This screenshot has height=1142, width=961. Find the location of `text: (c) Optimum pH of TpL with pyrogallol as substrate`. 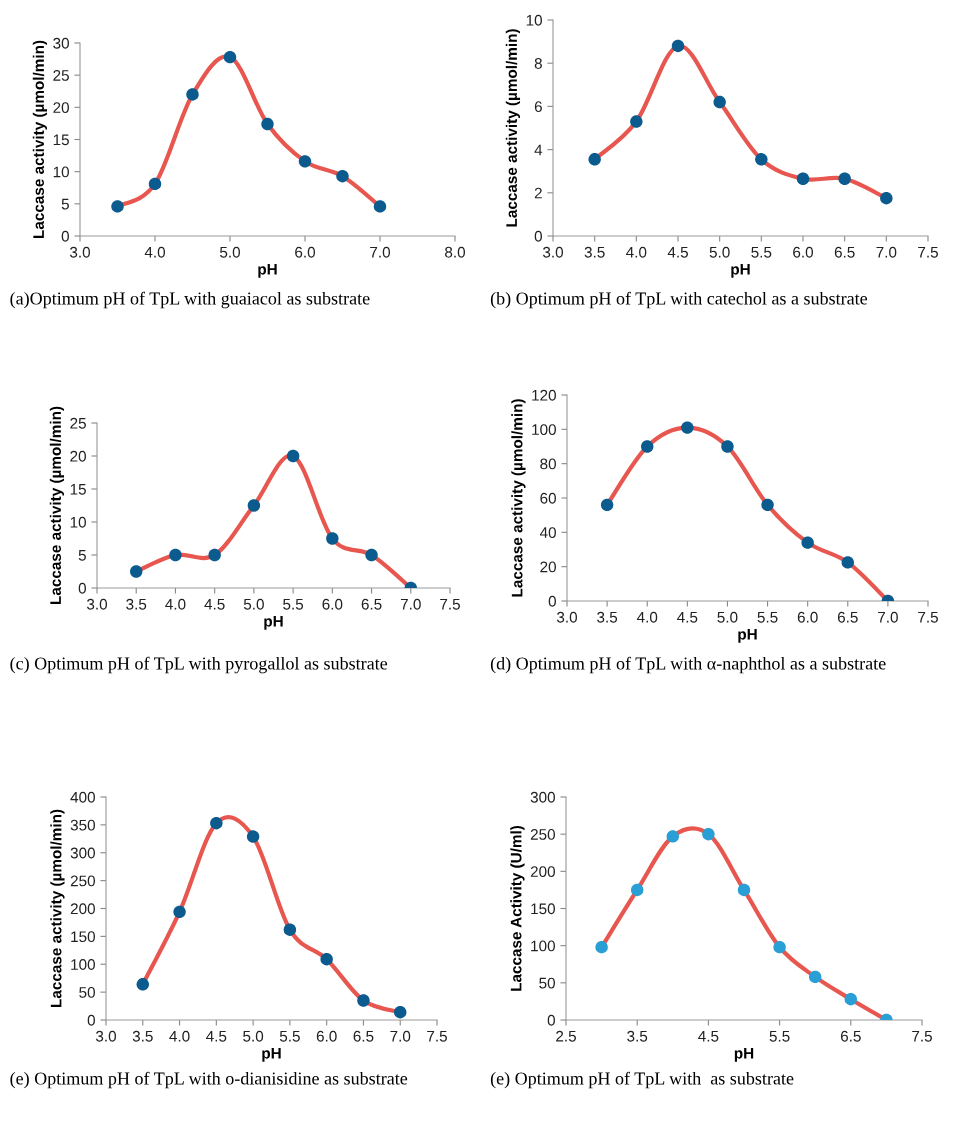

text: (c) Optimum pH of TpL with pyrogallol as substrate is located at coordinates (199, 665).